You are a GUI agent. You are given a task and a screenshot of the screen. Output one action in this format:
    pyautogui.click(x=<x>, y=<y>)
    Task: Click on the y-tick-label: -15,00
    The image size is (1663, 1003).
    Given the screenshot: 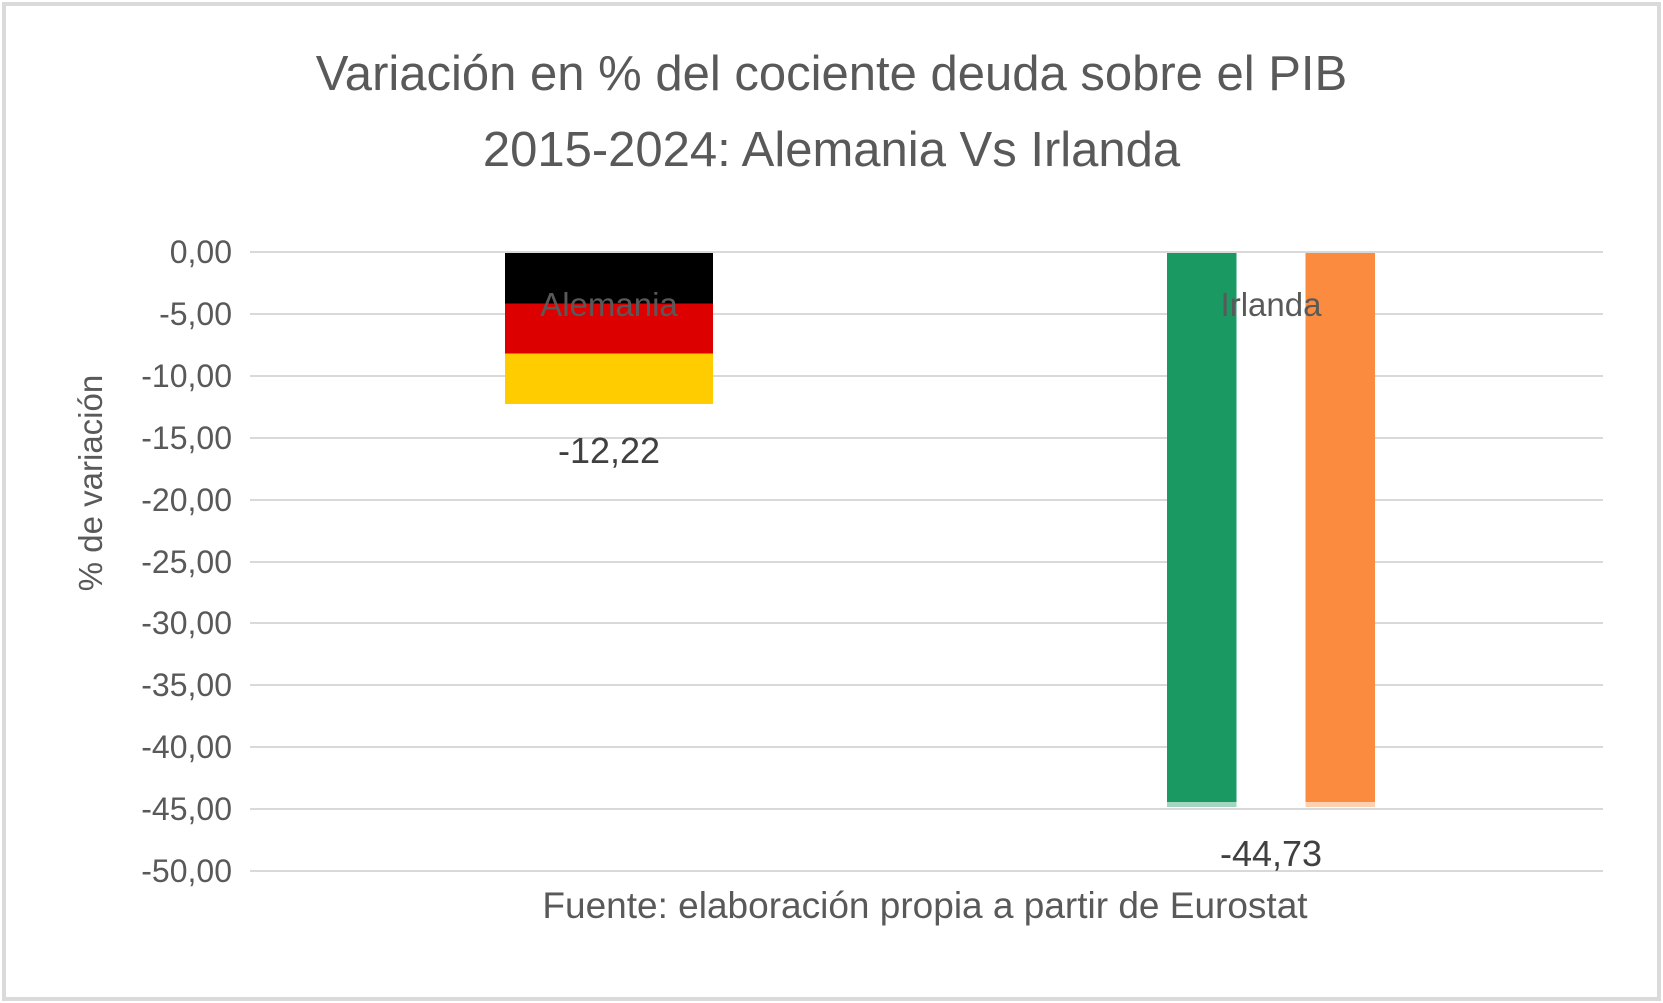 What is the action you would take?
    pyautogui.click(x=186, y=437)
    